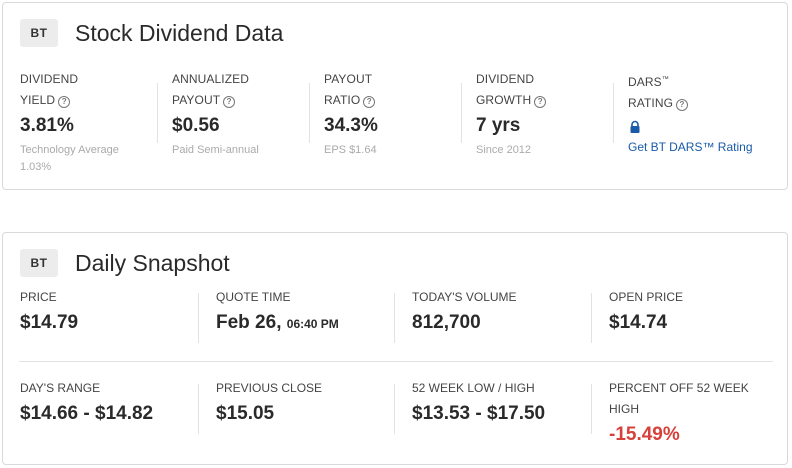 The height and width of the screenshot is (468, 792). What do you see at coordinates (179, 33) in the screenshot?
I see `card-title: Stock Dividend Data` at bounding box center [179, 33].